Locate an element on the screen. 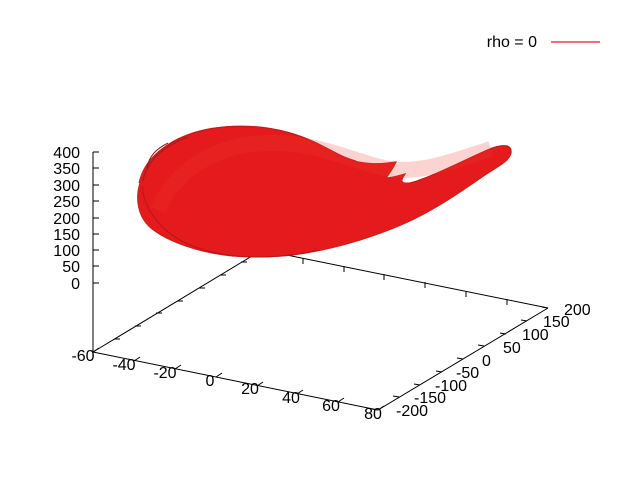 This screenshot has width=640, height=480. y-tick--150 is located at coordinates (396, 396).